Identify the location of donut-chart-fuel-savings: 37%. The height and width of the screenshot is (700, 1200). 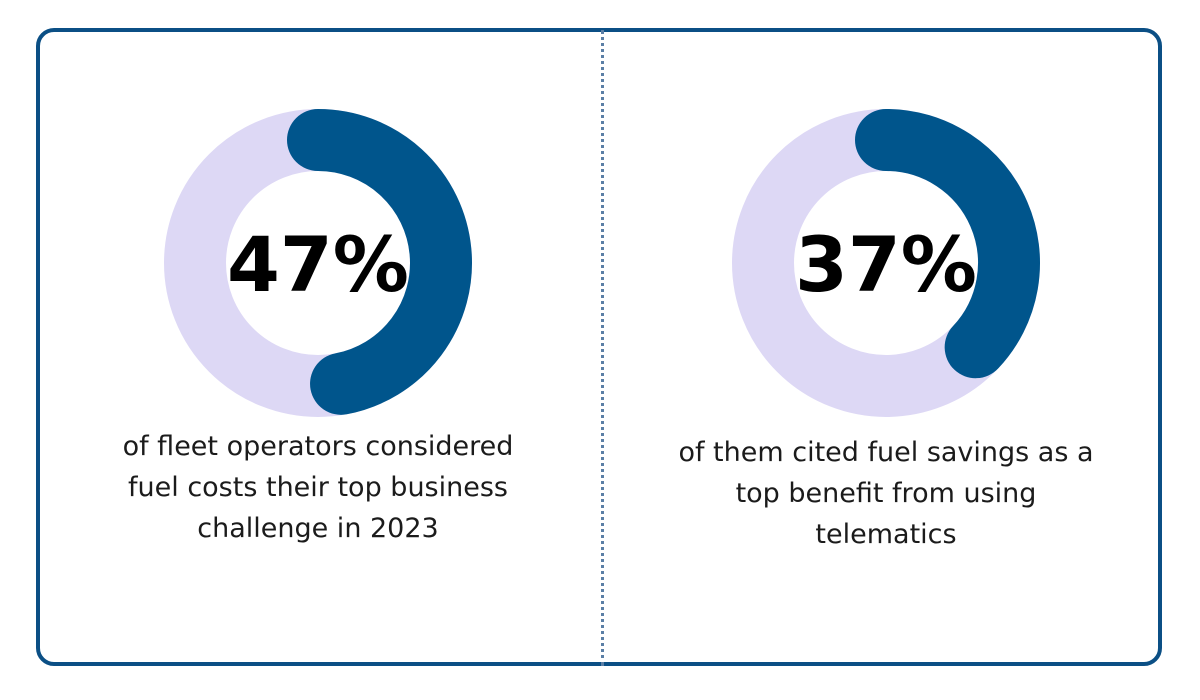
(886, 263).